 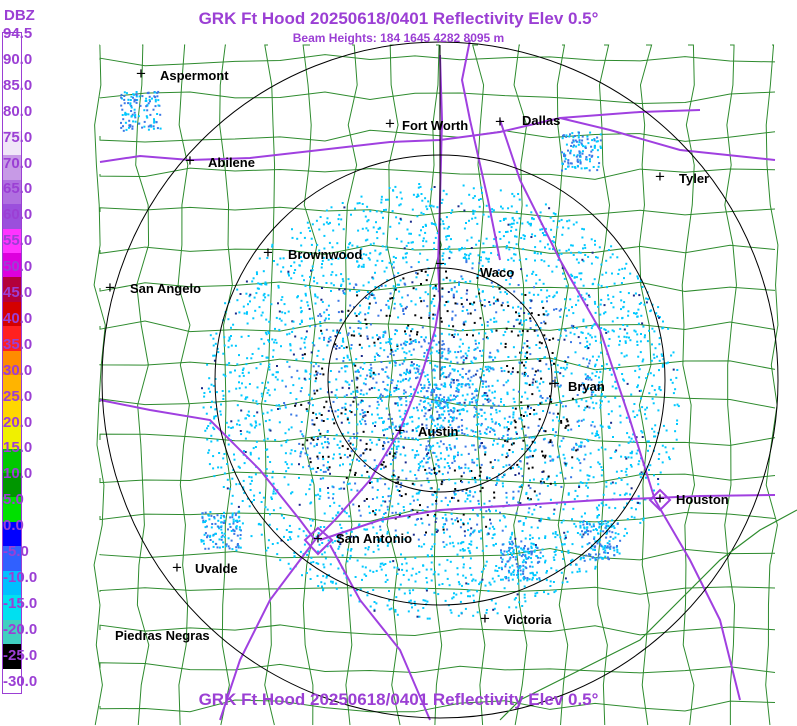 What do you see at coordinates (18, 422) in the screenshot?
I see `legend-label: 20.0` at bounding box center [18, 422].